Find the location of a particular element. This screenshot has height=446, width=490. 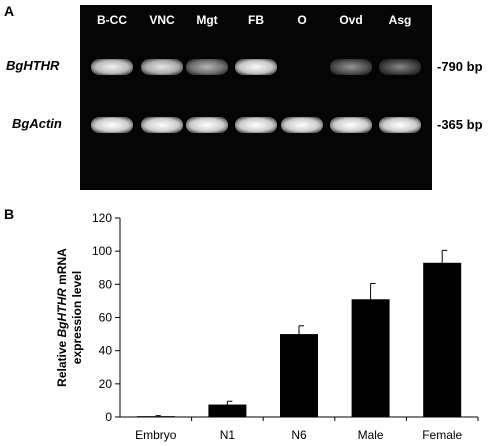

lane-label-ovd: Ovd is located at coordinates (351, 20).